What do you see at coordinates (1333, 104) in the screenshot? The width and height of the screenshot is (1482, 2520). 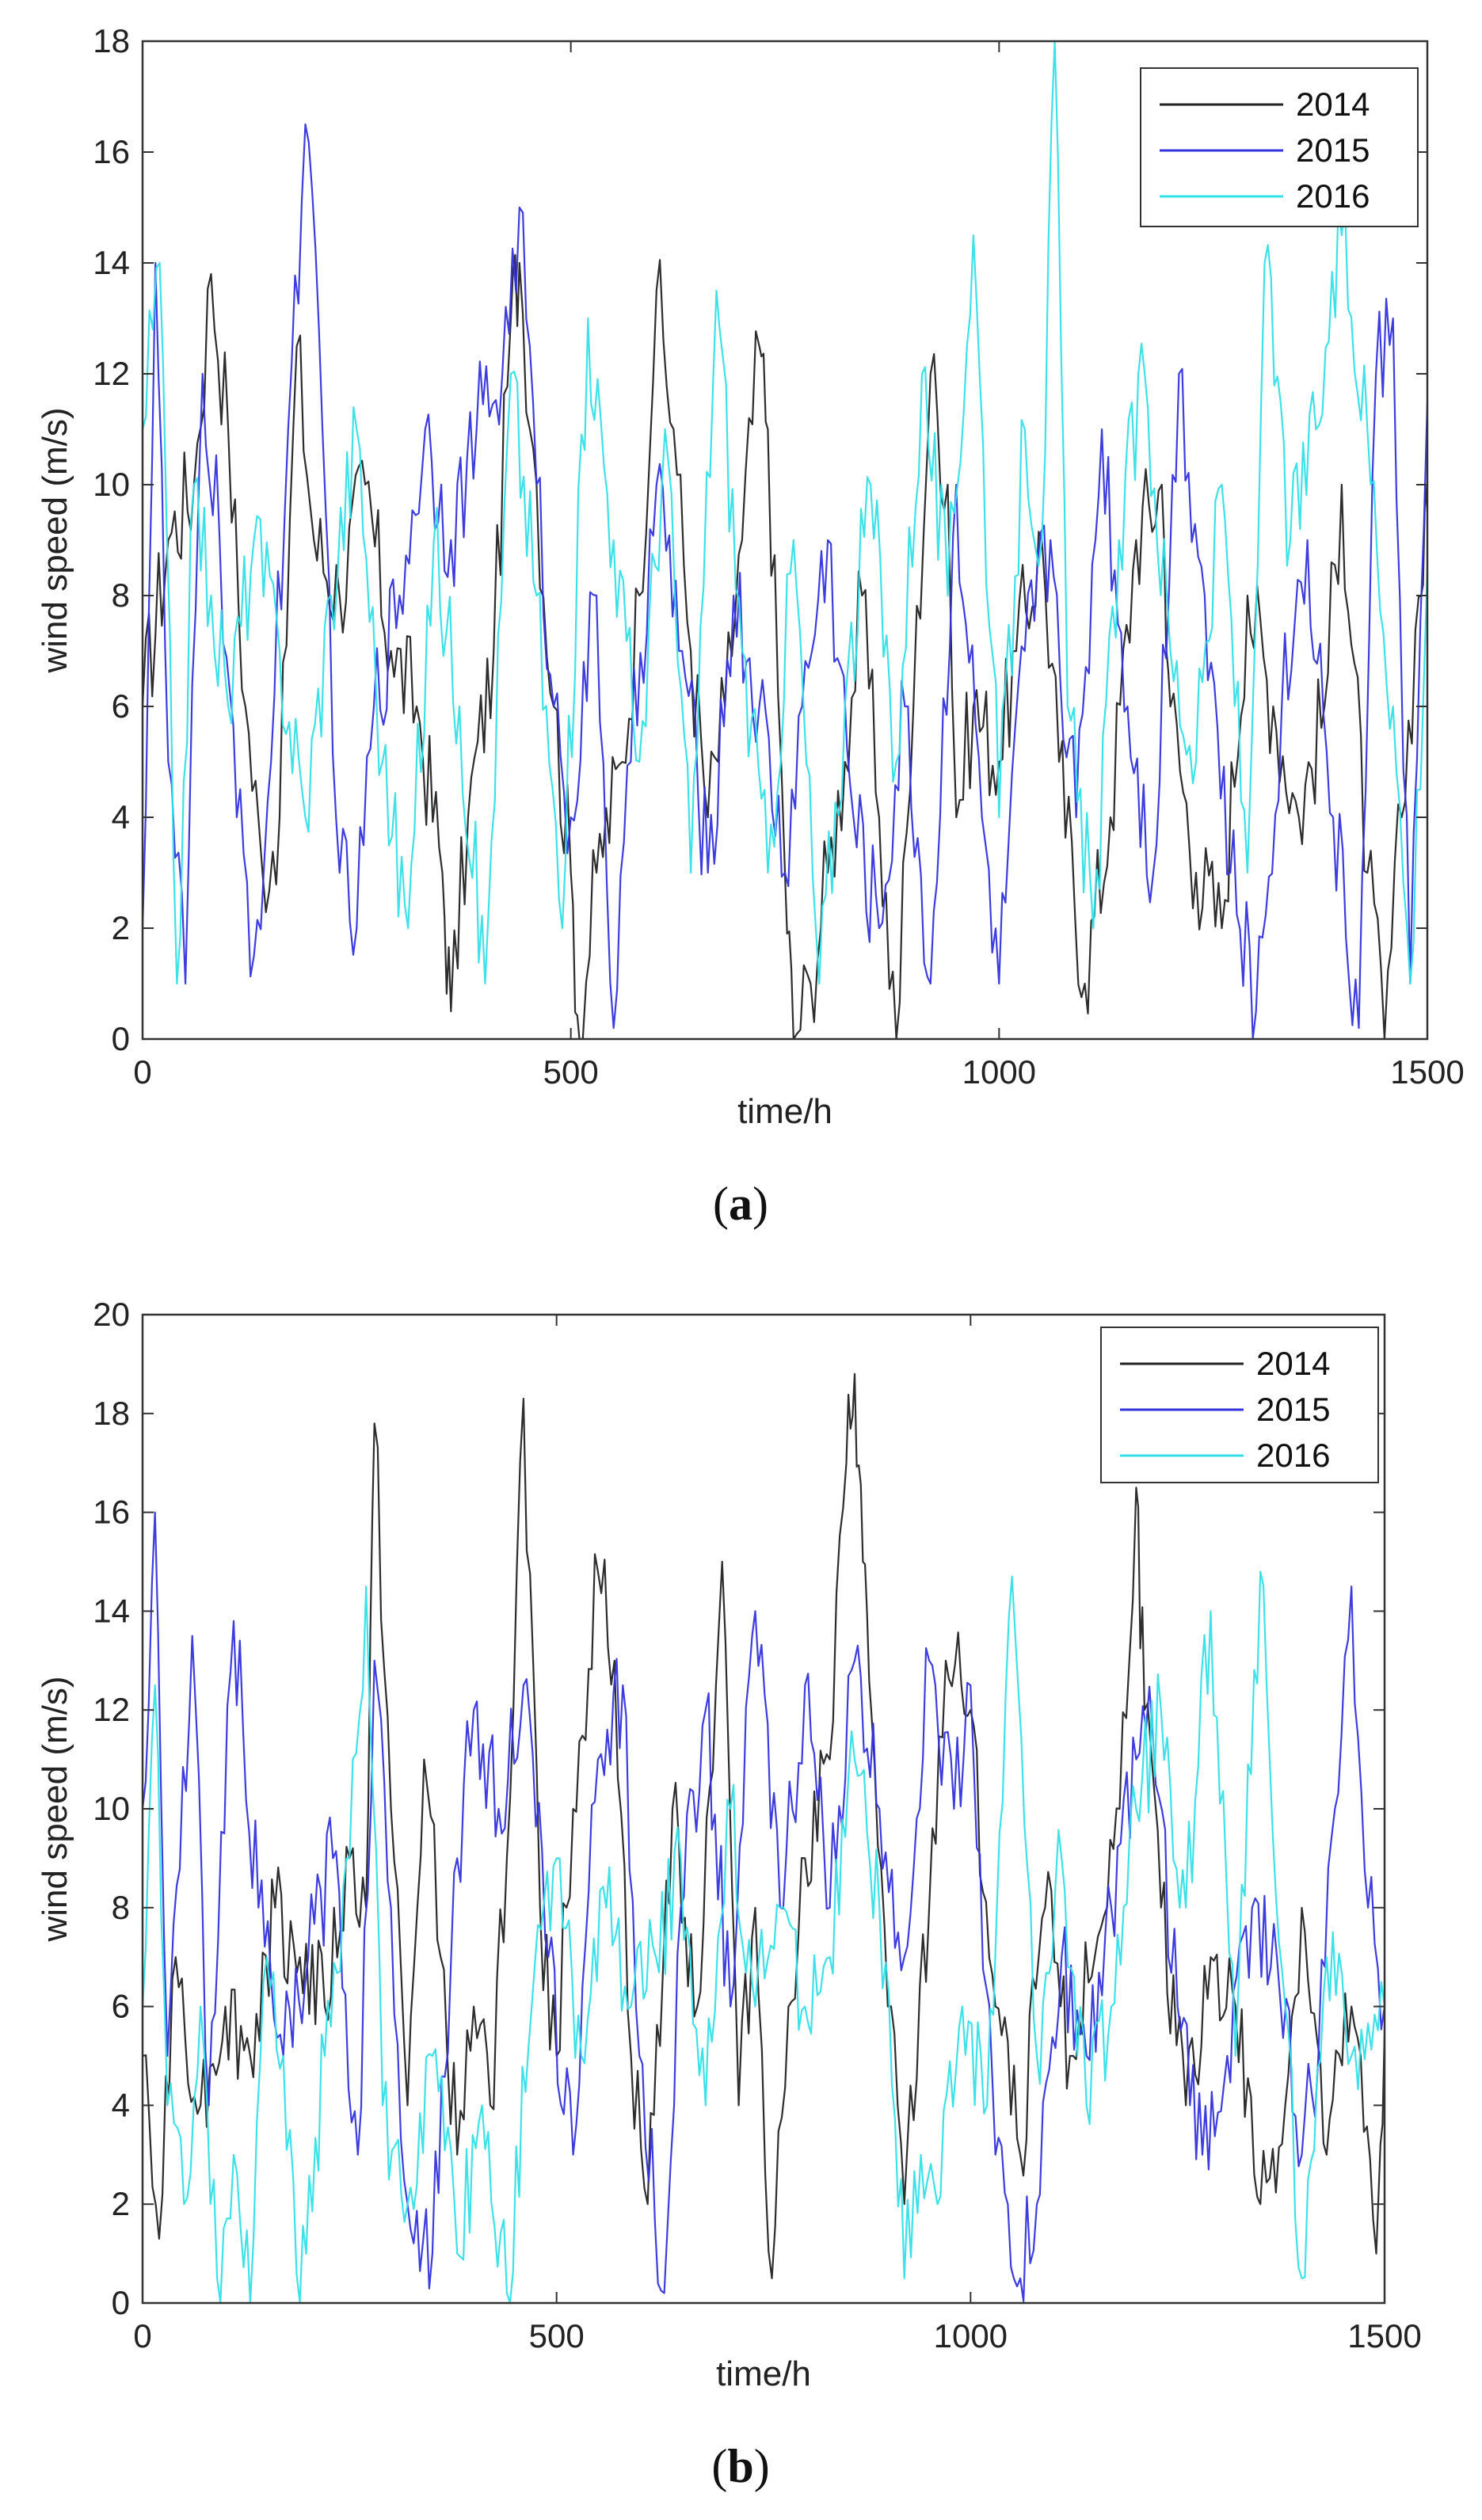 I see `chart-a-legend-label-2014: 2014` at bounding box center [1333, 104].